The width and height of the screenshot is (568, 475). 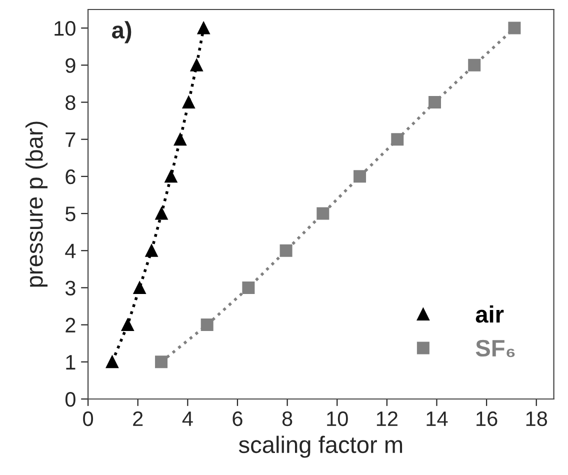 What do you see at coordinates (65, 28) in the screenshot?
I see `y-tick-label: 10` at bounding box center [65, 28].